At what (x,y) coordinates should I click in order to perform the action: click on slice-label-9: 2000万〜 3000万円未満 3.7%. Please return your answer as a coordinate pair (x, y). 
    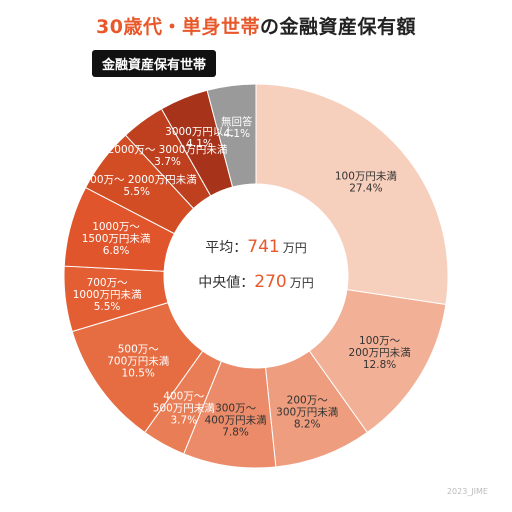
    Looking at the image, I should click on (168, 156).